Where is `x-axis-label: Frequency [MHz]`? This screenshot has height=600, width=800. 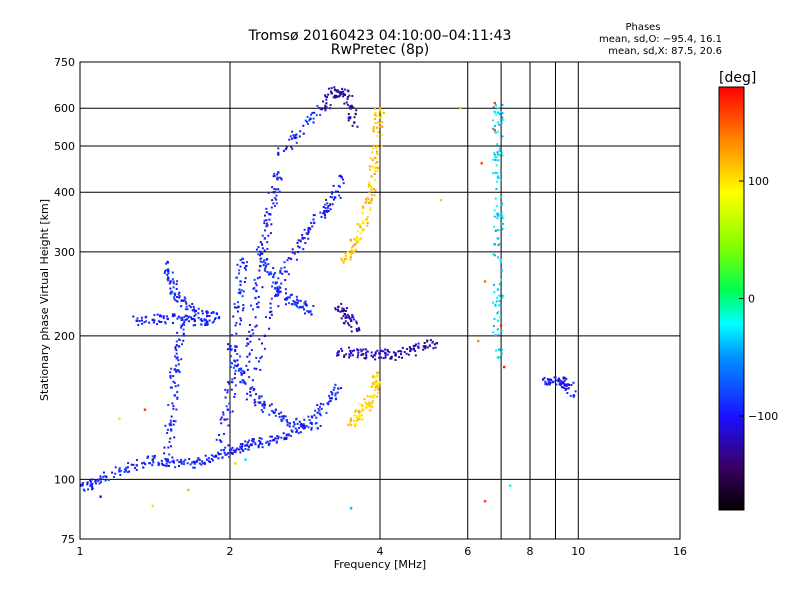 x-axis-label: Frequency [MHz] is located at coordinates (380, 564).